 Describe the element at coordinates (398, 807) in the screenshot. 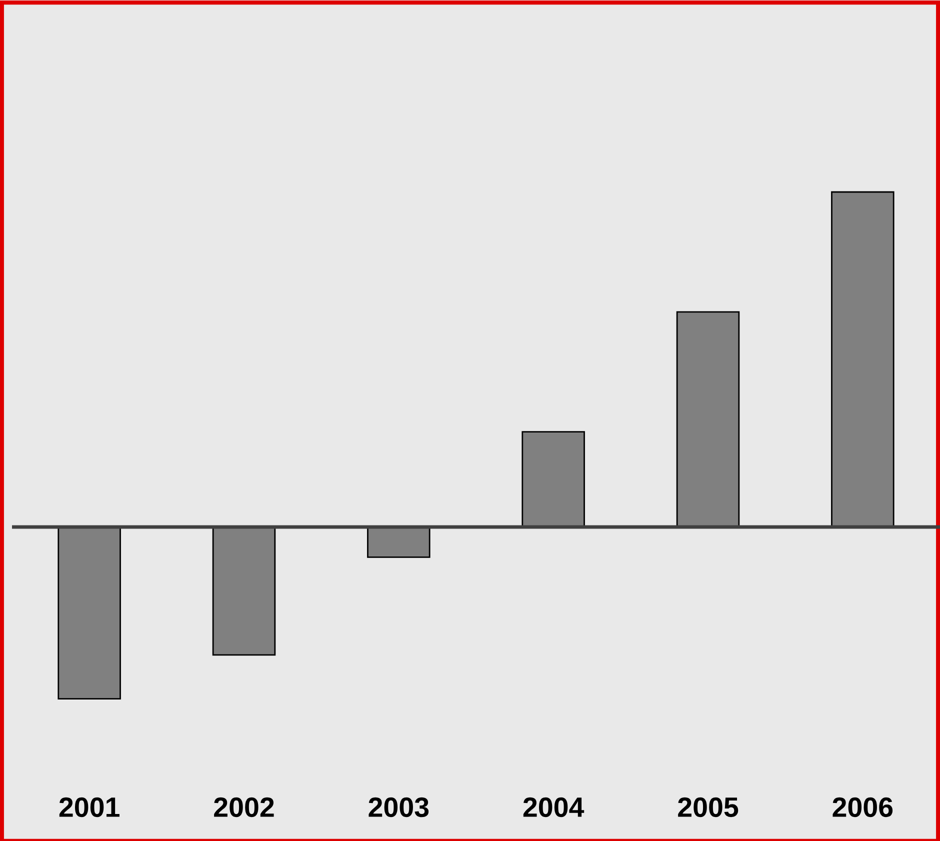

I see `x-tick-label: 2003` at that location.